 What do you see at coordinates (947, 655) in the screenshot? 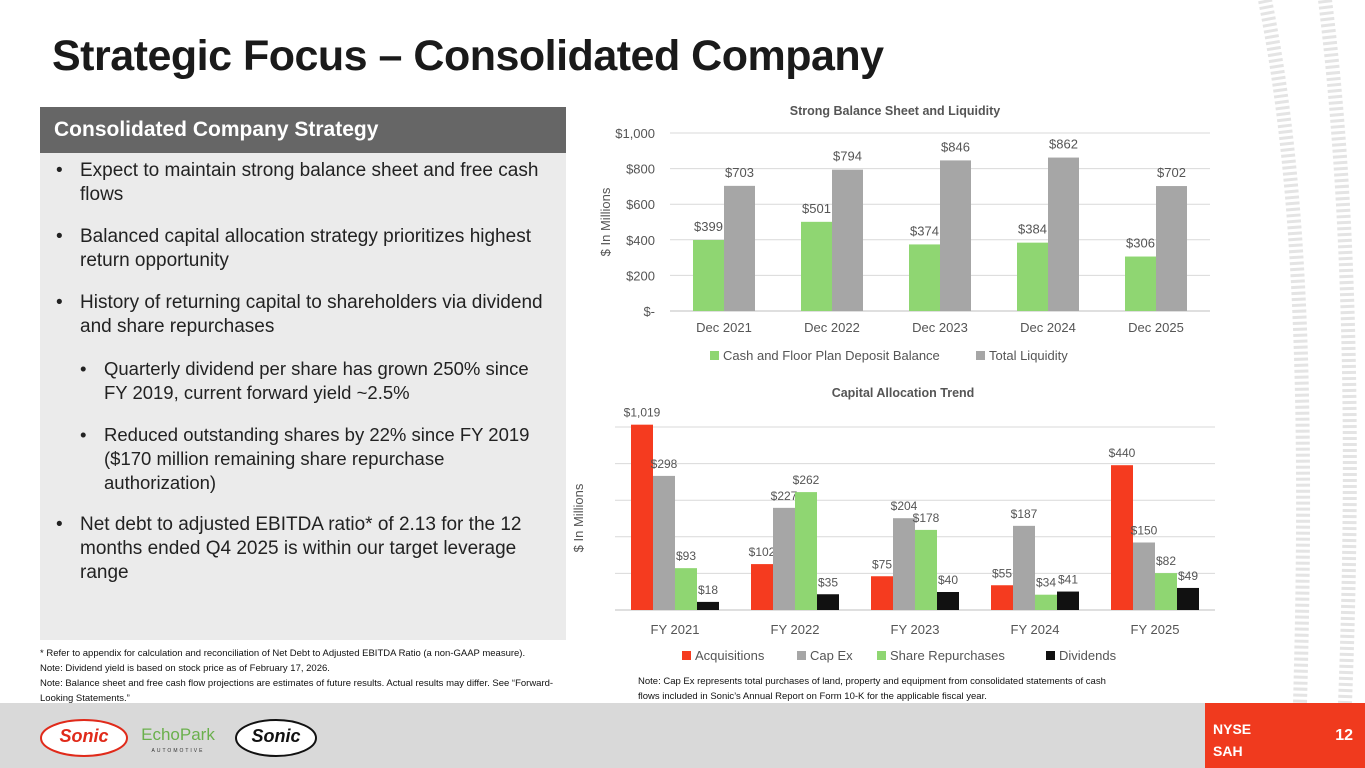
I see `legend-label: Share Repurchases` at bounding box center [947, 655].